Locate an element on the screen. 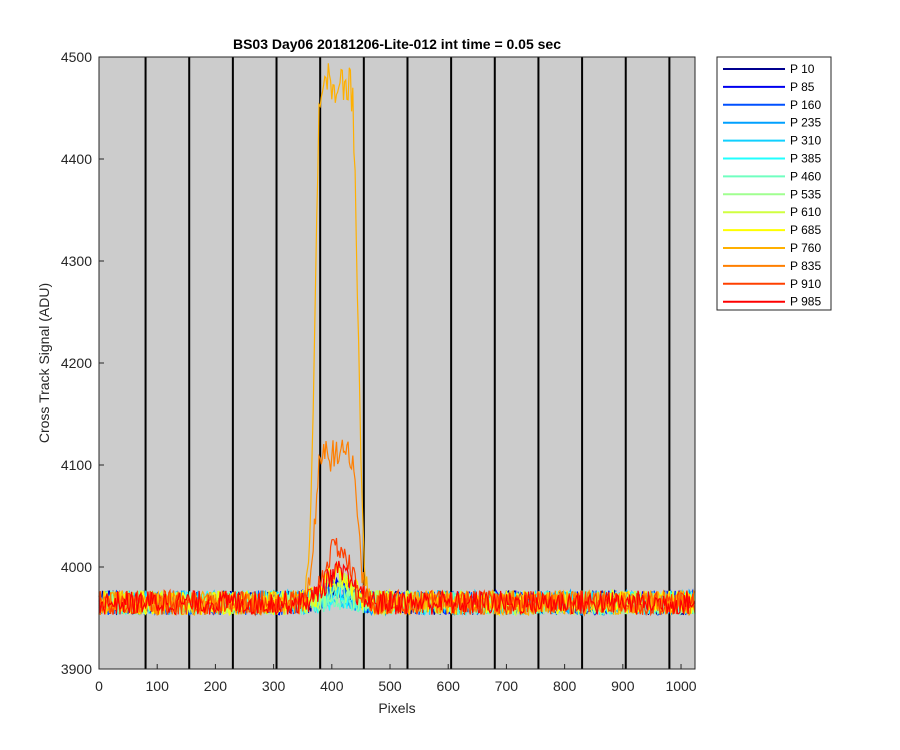 The width and height of the screenshot is (900, 750). x-axis: 0 100 200 300 400 500 600 700 800 900 1000 is located at coordinates (396, 679).